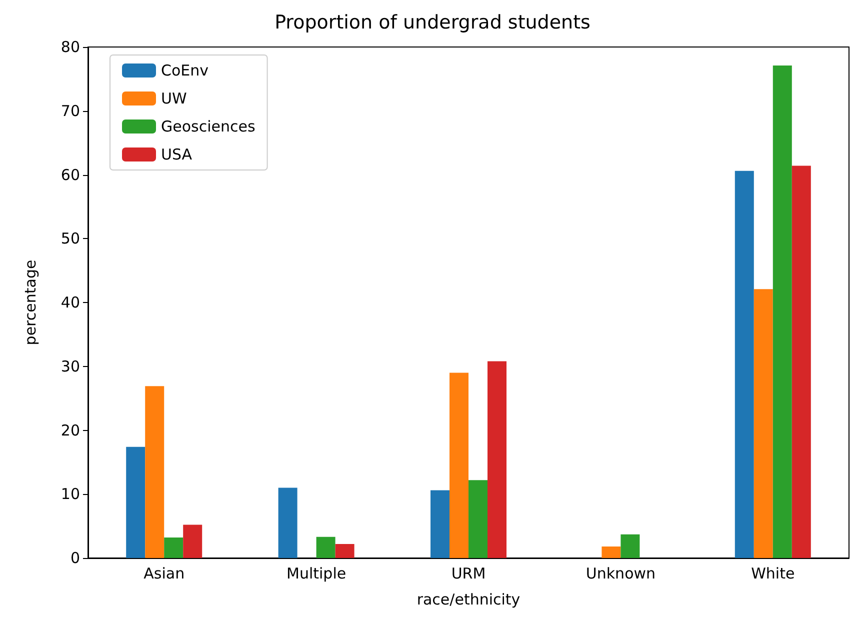 This screenshot has height=629, width=865. I want to click on y-tick-label: 80, so click(70, 47).